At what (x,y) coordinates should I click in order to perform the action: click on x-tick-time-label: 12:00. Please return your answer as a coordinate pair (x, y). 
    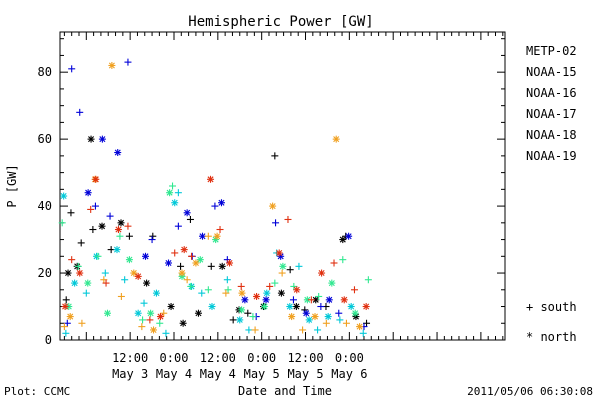
    Looking at the image, I should click on (305, 358).